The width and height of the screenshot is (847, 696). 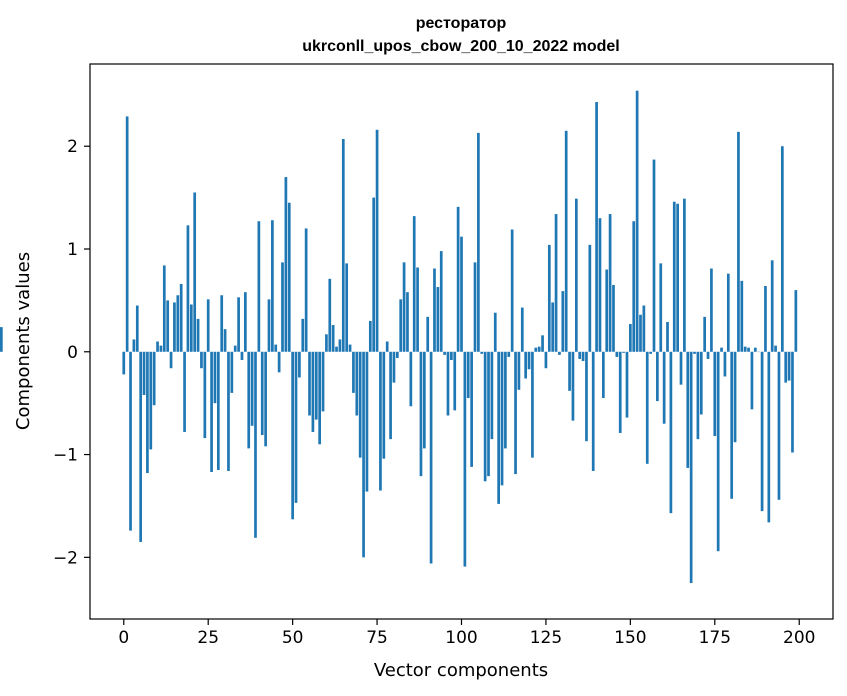 I want to click on x-axis-label: Vector components, so click(x=461, y=670).